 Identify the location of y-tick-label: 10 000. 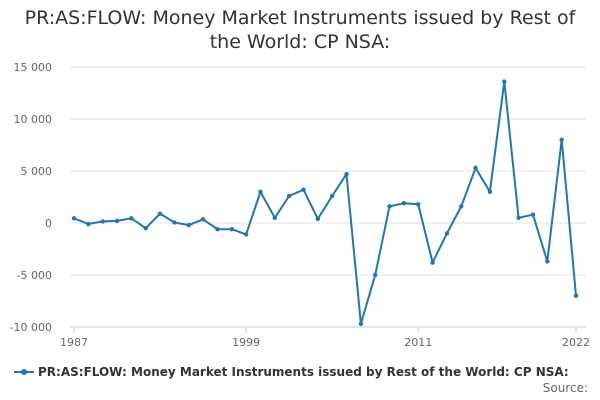
(33, 119).